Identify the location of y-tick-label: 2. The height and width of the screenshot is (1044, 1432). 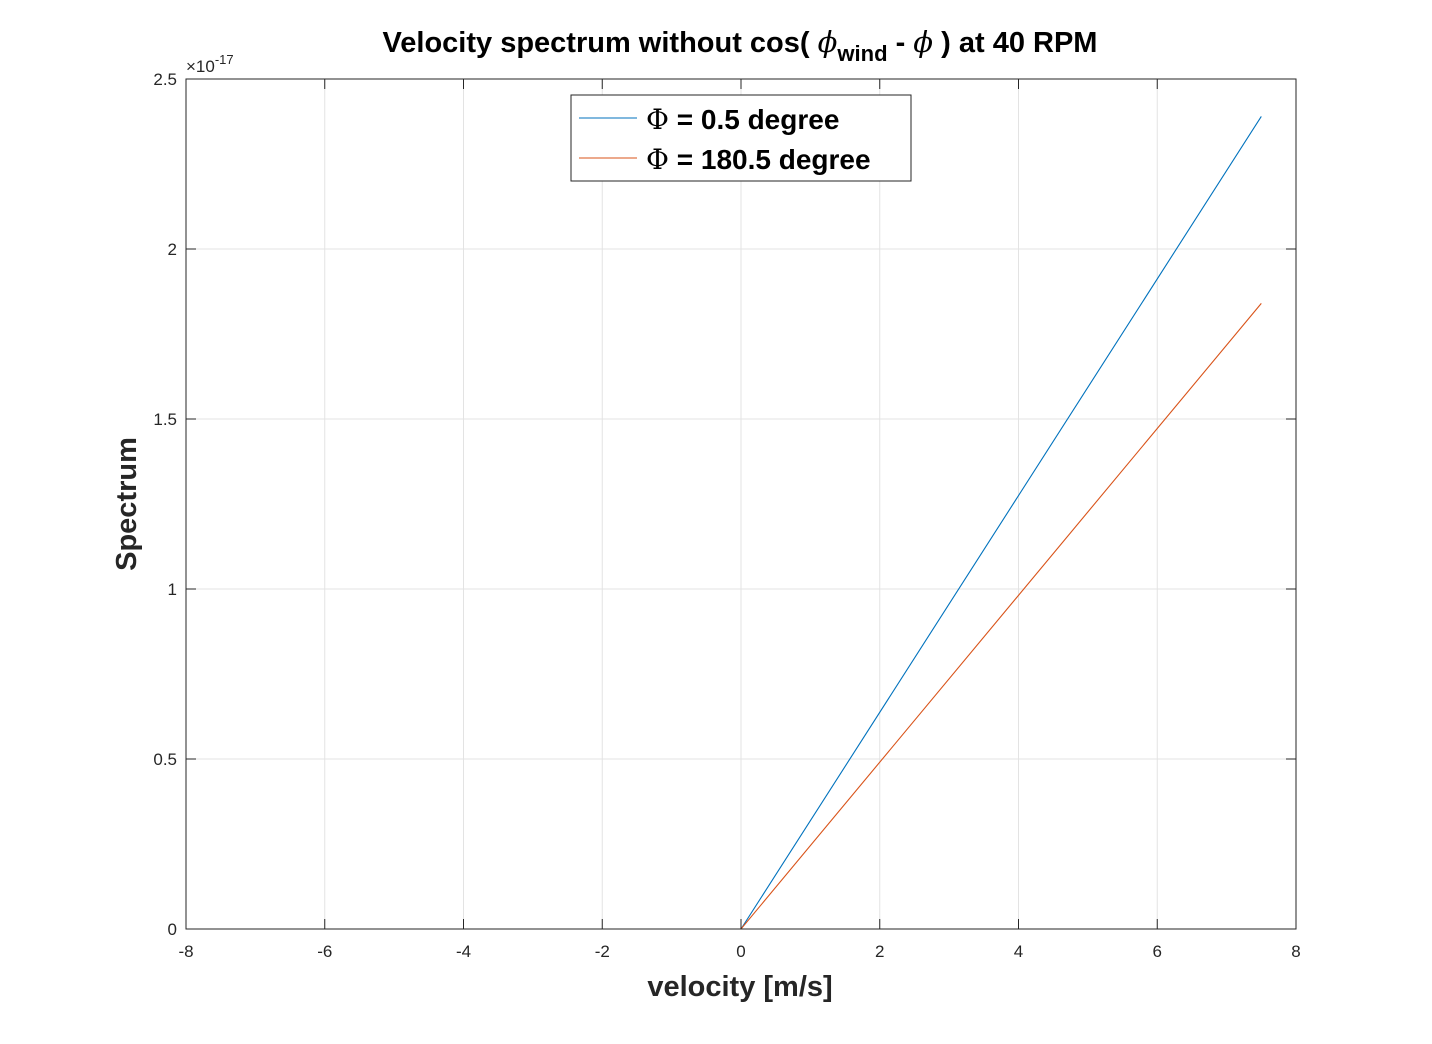
(172, 249).